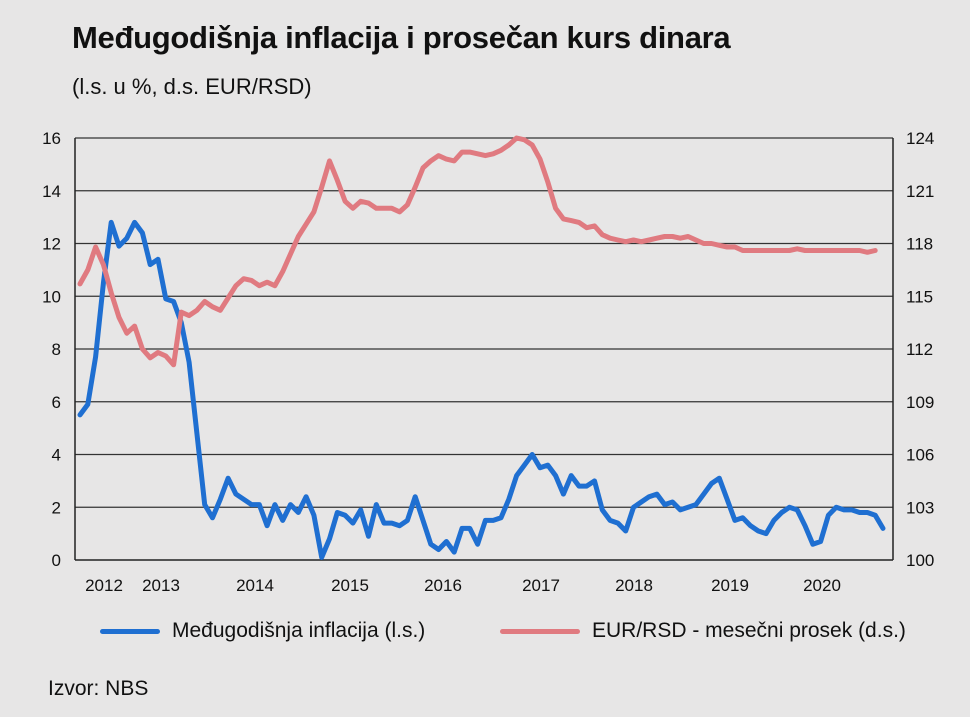 This screenshot has width=970, height=717. I want to click on legend-swatch-inflation, so click(130, 631).